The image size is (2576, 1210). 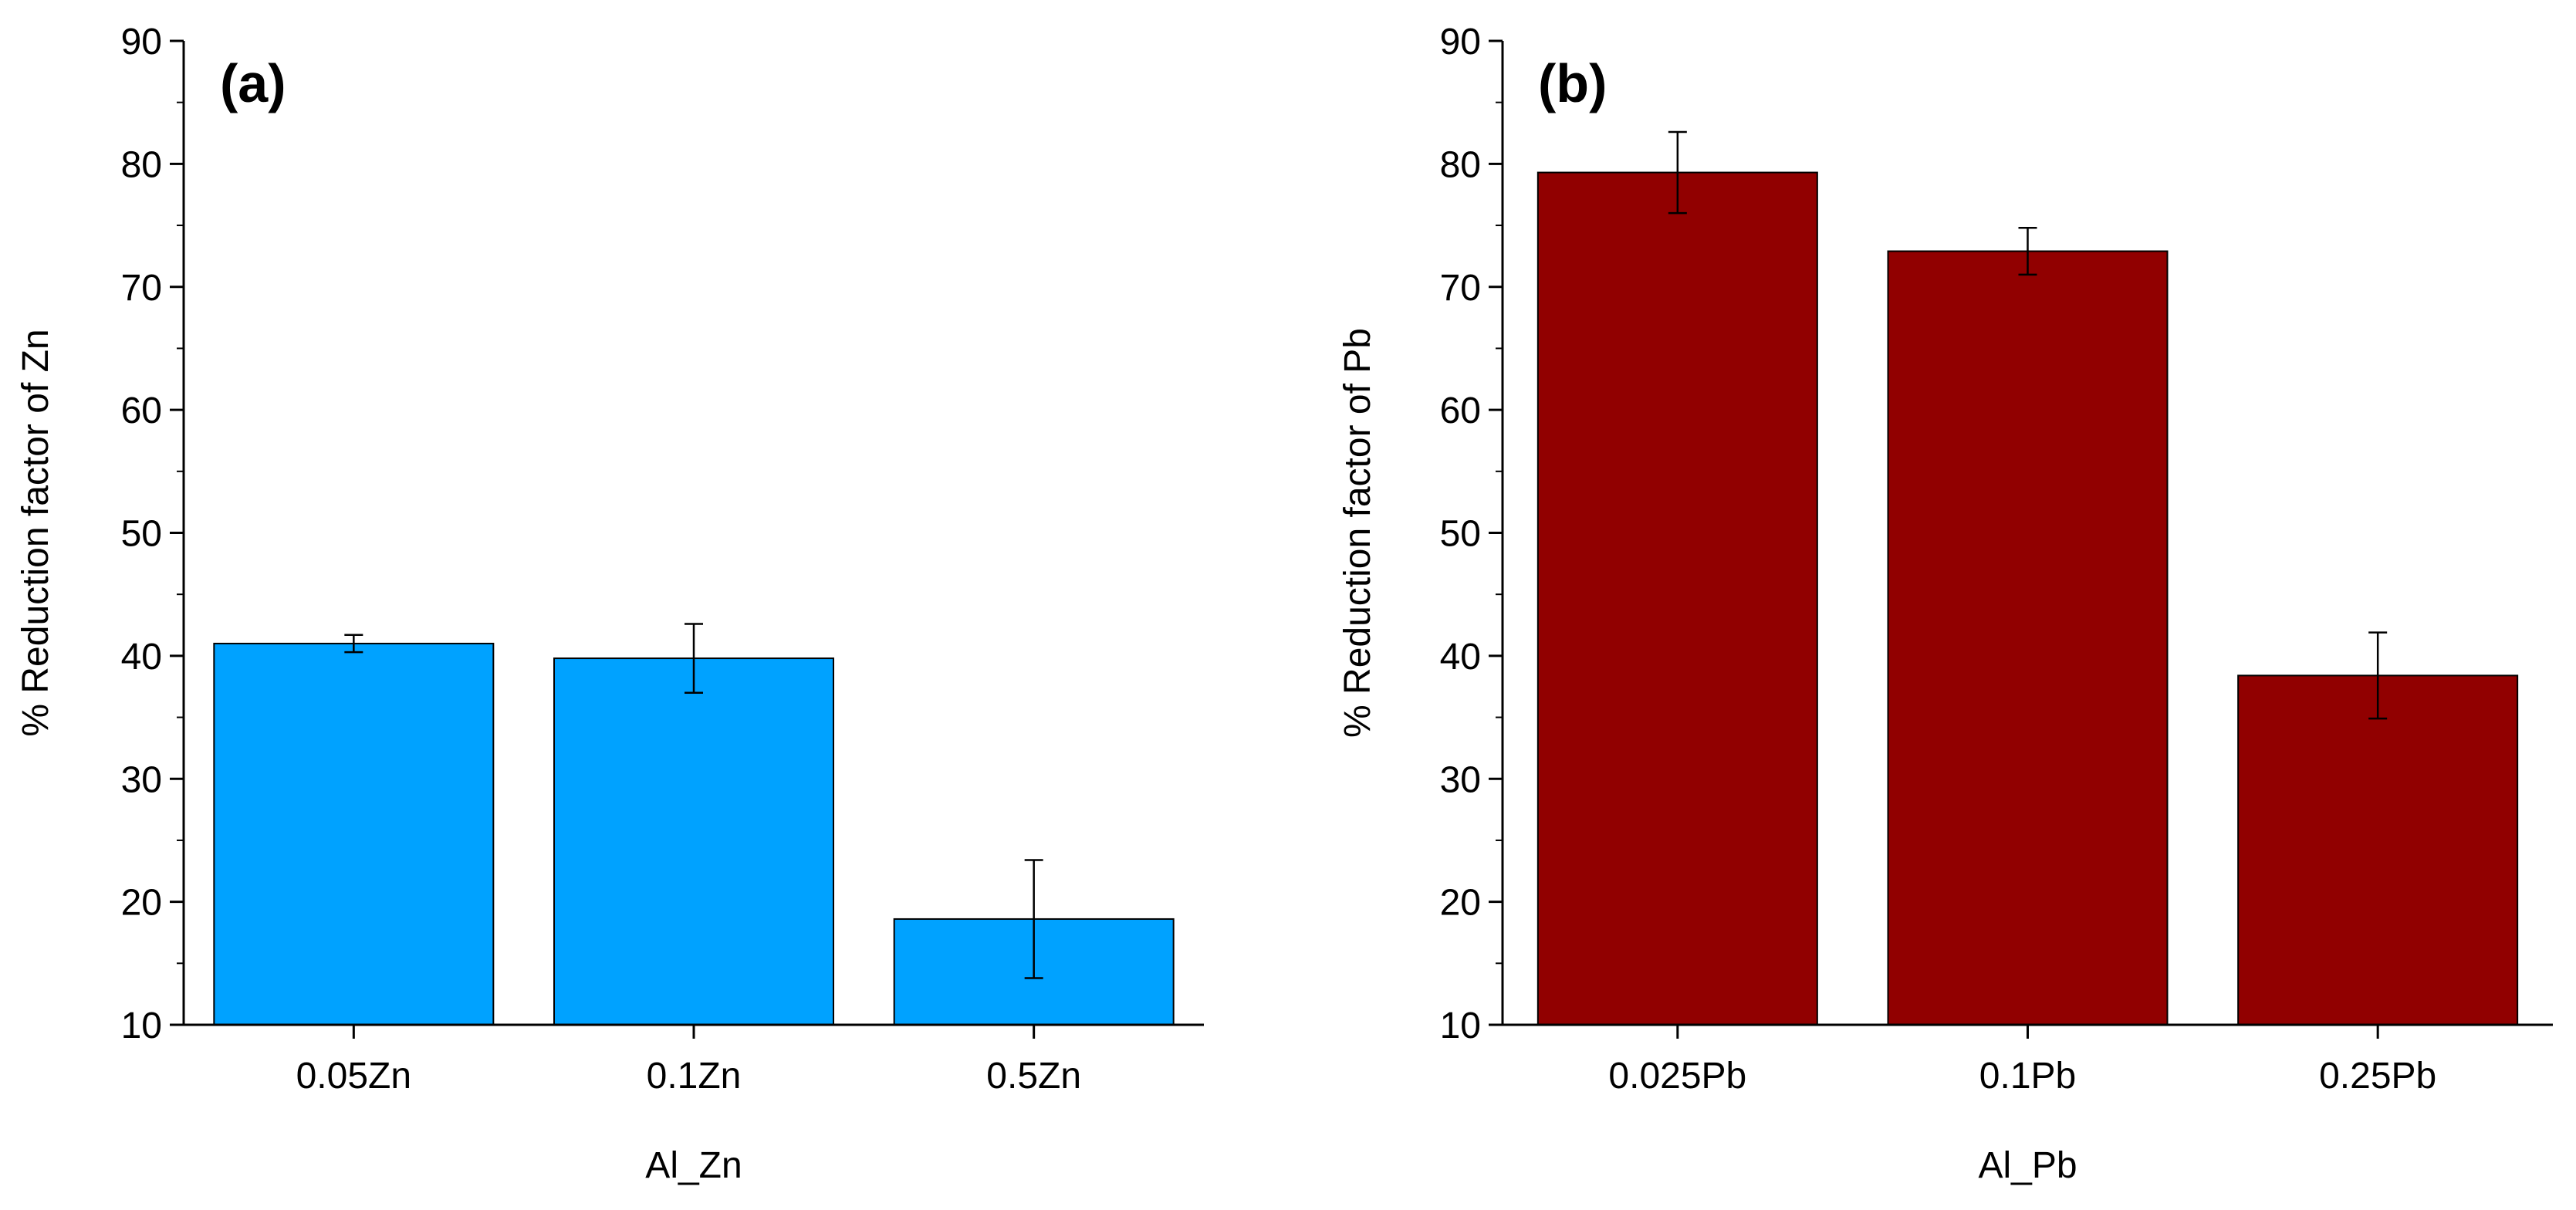 I want to click on error-bar-0.025Pb, so click(x=1677, y=172).